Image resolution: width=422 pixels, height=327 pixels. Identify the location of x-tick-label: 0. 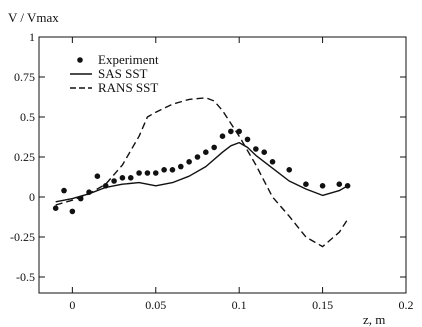
(72, 305).